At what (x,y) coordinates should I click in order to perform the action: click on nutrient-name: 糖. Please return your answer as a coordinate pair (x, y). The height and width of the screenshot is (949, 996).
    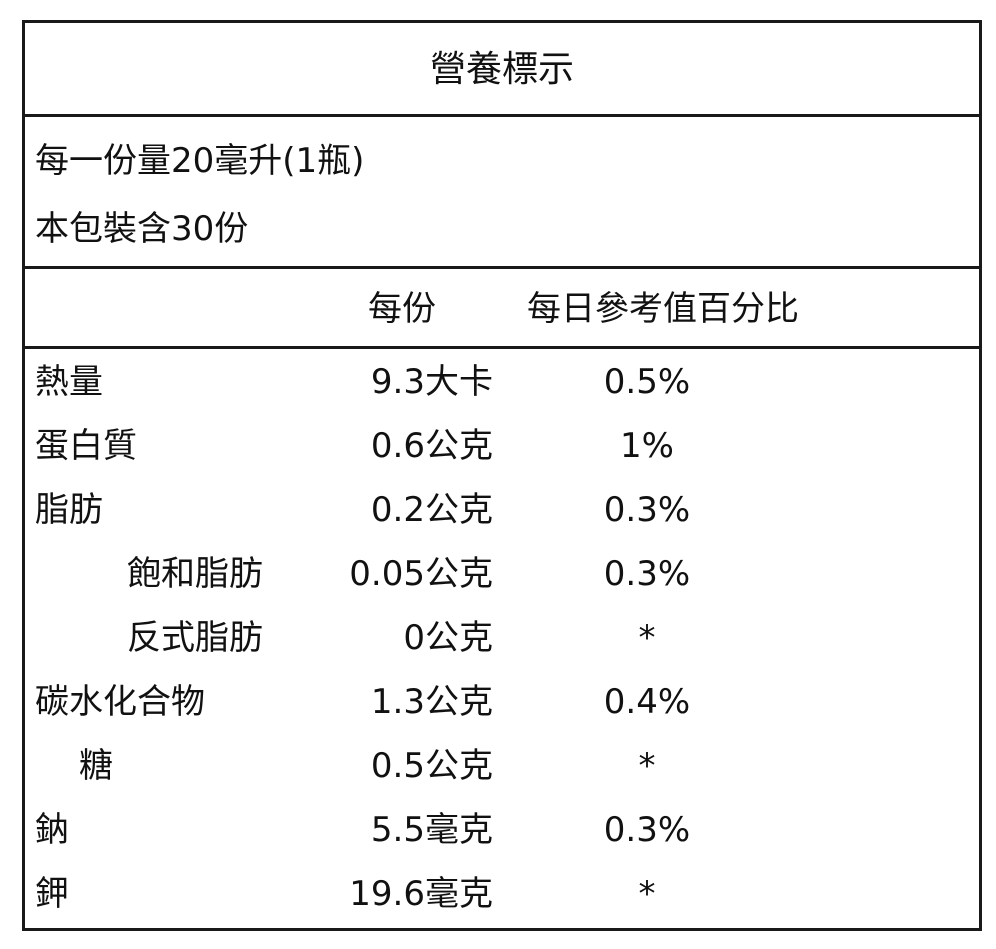
    Looking at the image, I should click on (96, 766).